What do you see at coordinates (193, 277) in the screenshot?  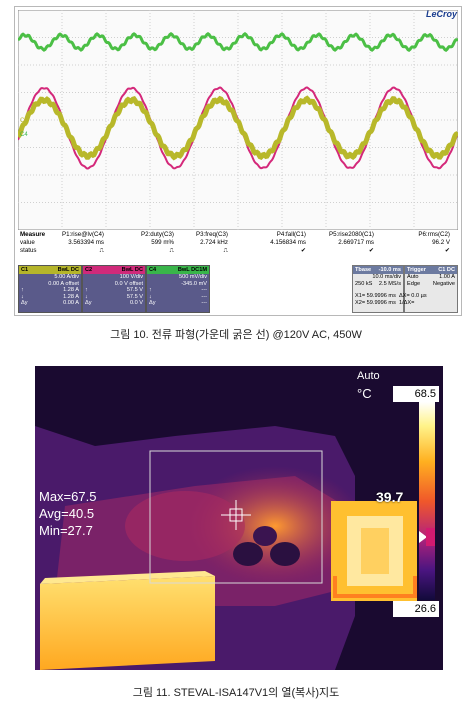 I see `channel-line: 500 mV/div` at bounding box center [193, 277].